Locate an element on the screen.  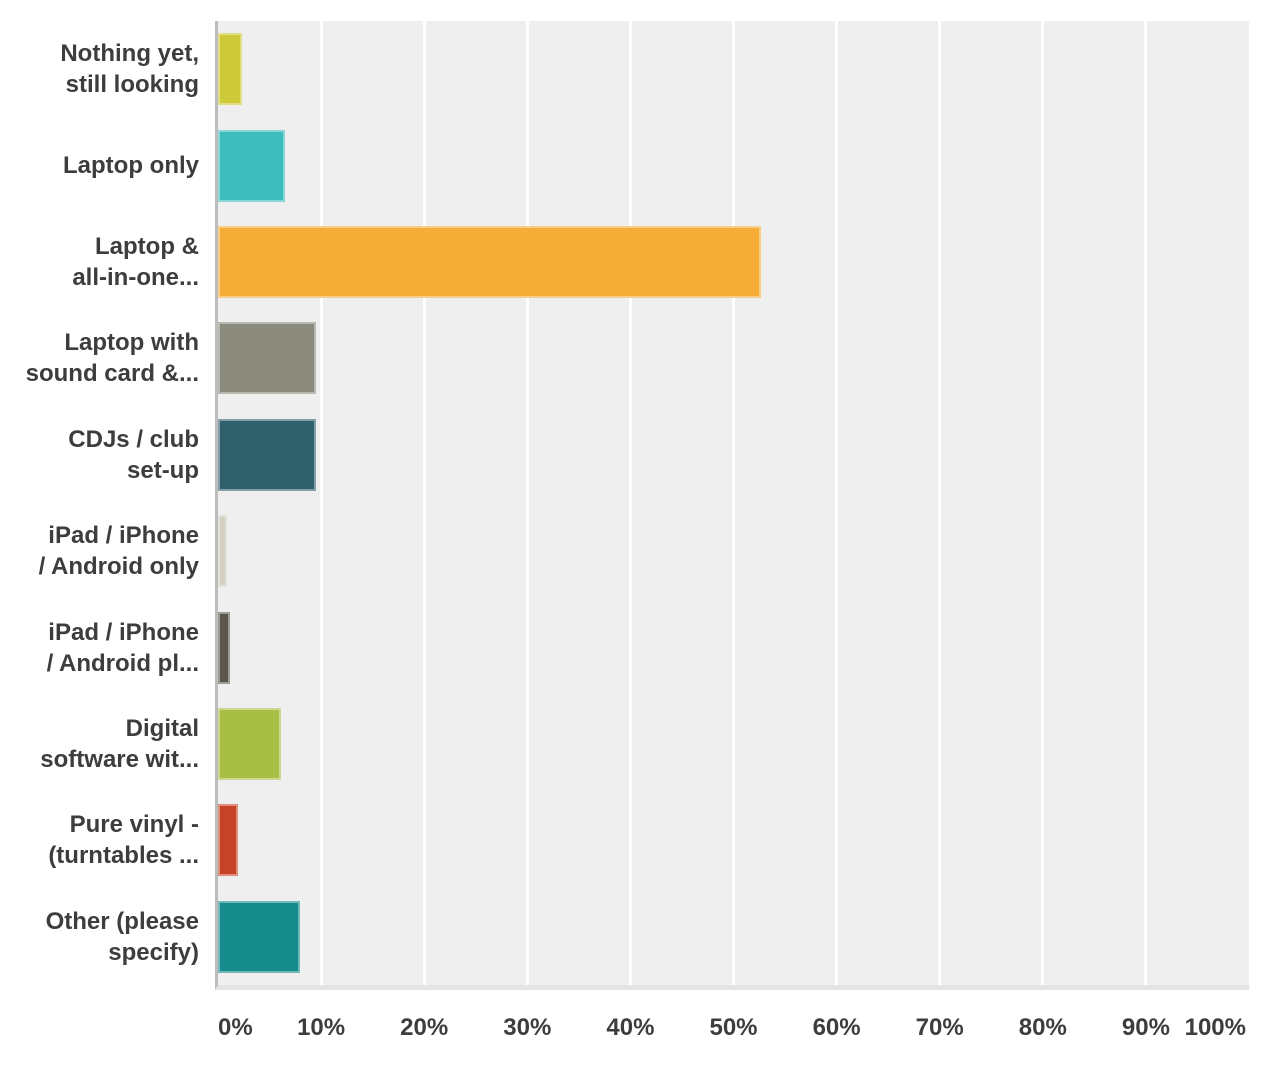
chart-row: CDJs / club set-up is located at coordinates (624, 455).